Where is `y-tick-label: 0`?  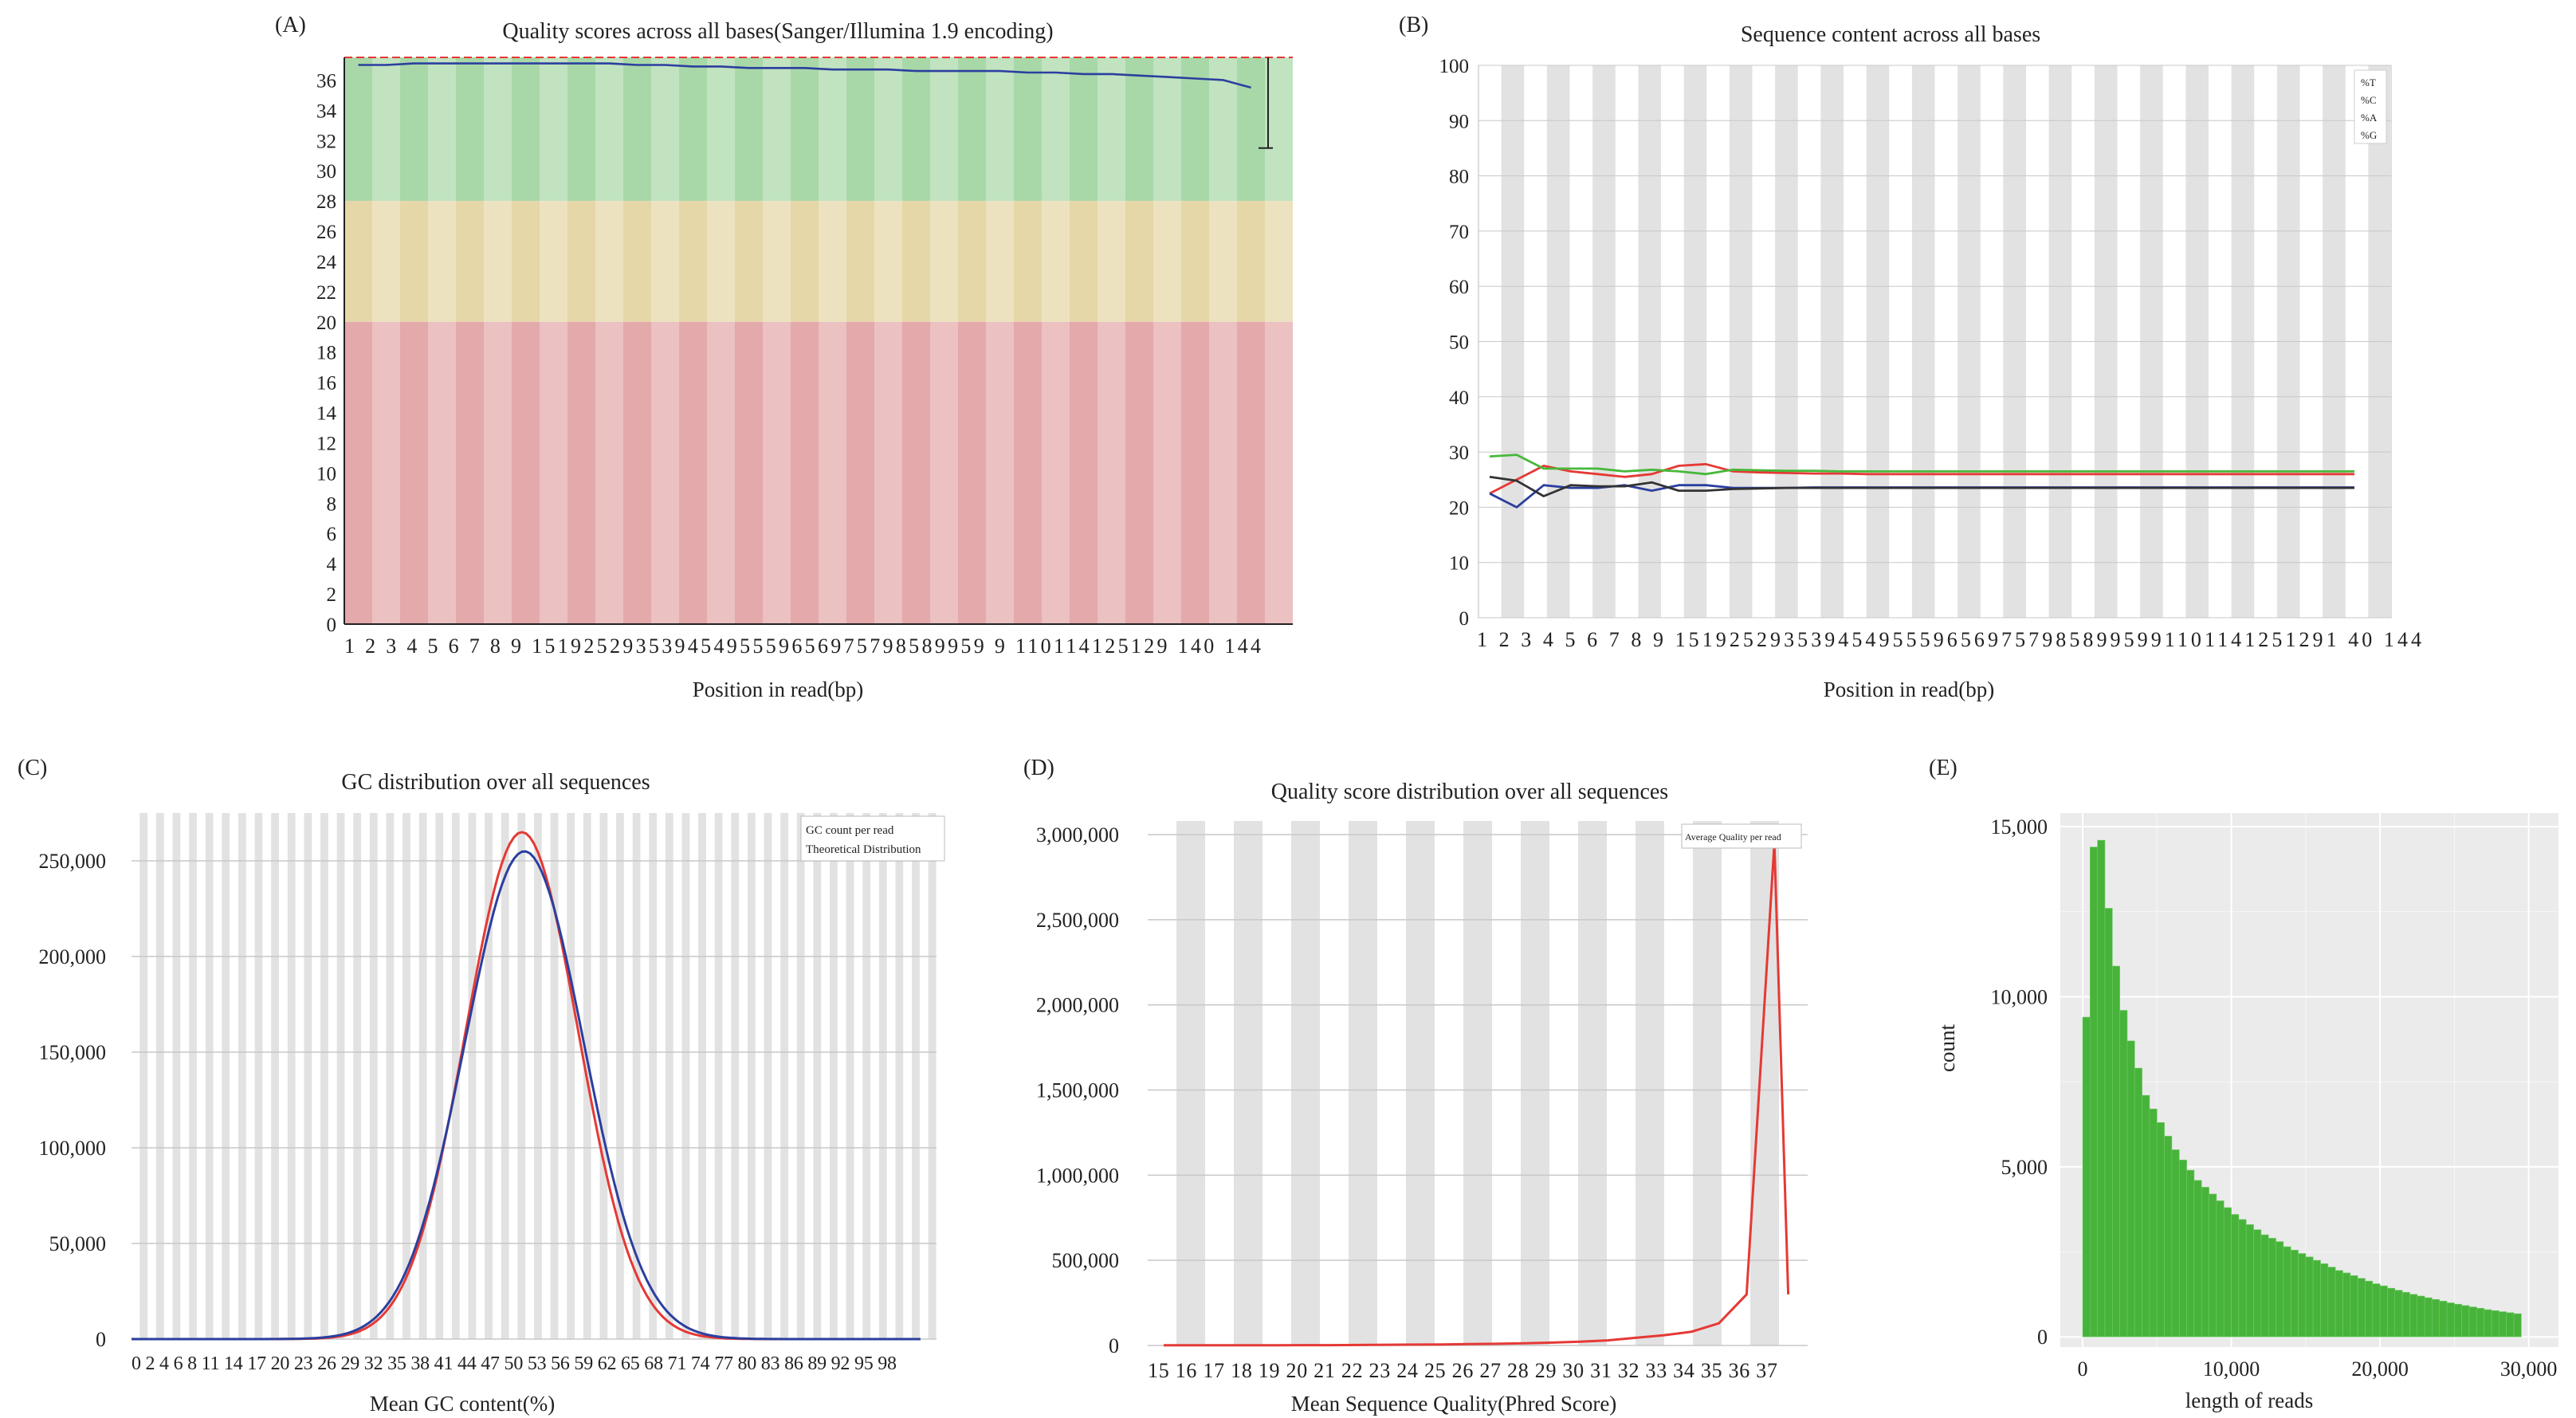
y-tick-label: 0 is located at coordinates (2042, 1337).